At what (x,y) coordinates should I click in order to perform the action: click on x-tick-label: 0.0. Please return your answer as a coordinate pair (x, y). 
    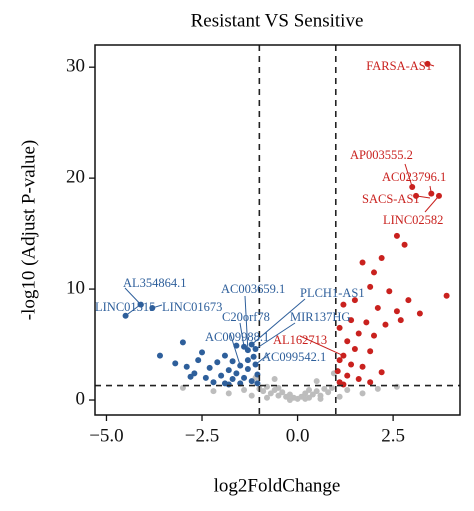
    Looking at the image, I should click on (298, 435).